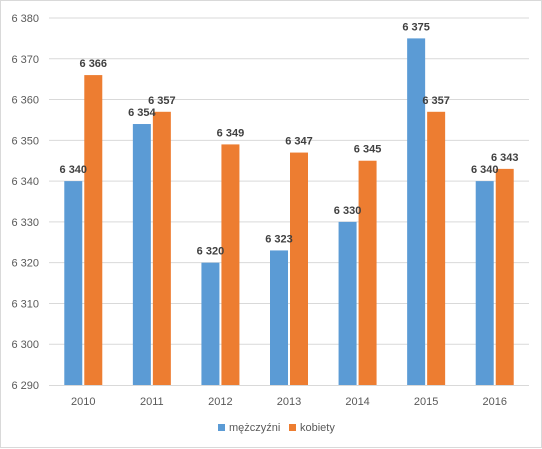 This screenshot has height=449, width=542. Describe the element at coordinates (25, 304) in the screenshot. I see `y-tick-label: 6 310` at that location.